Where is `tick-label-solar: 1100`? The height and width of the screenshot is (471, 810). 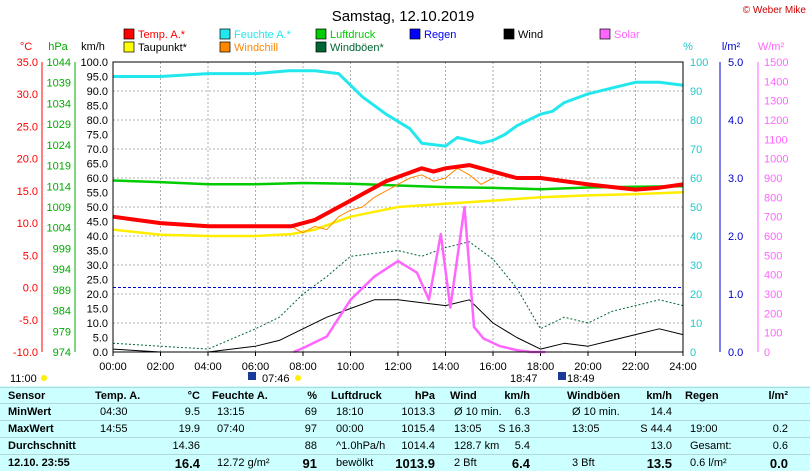
tick-label-solar: 1100 is located at coordinates (776, 140).